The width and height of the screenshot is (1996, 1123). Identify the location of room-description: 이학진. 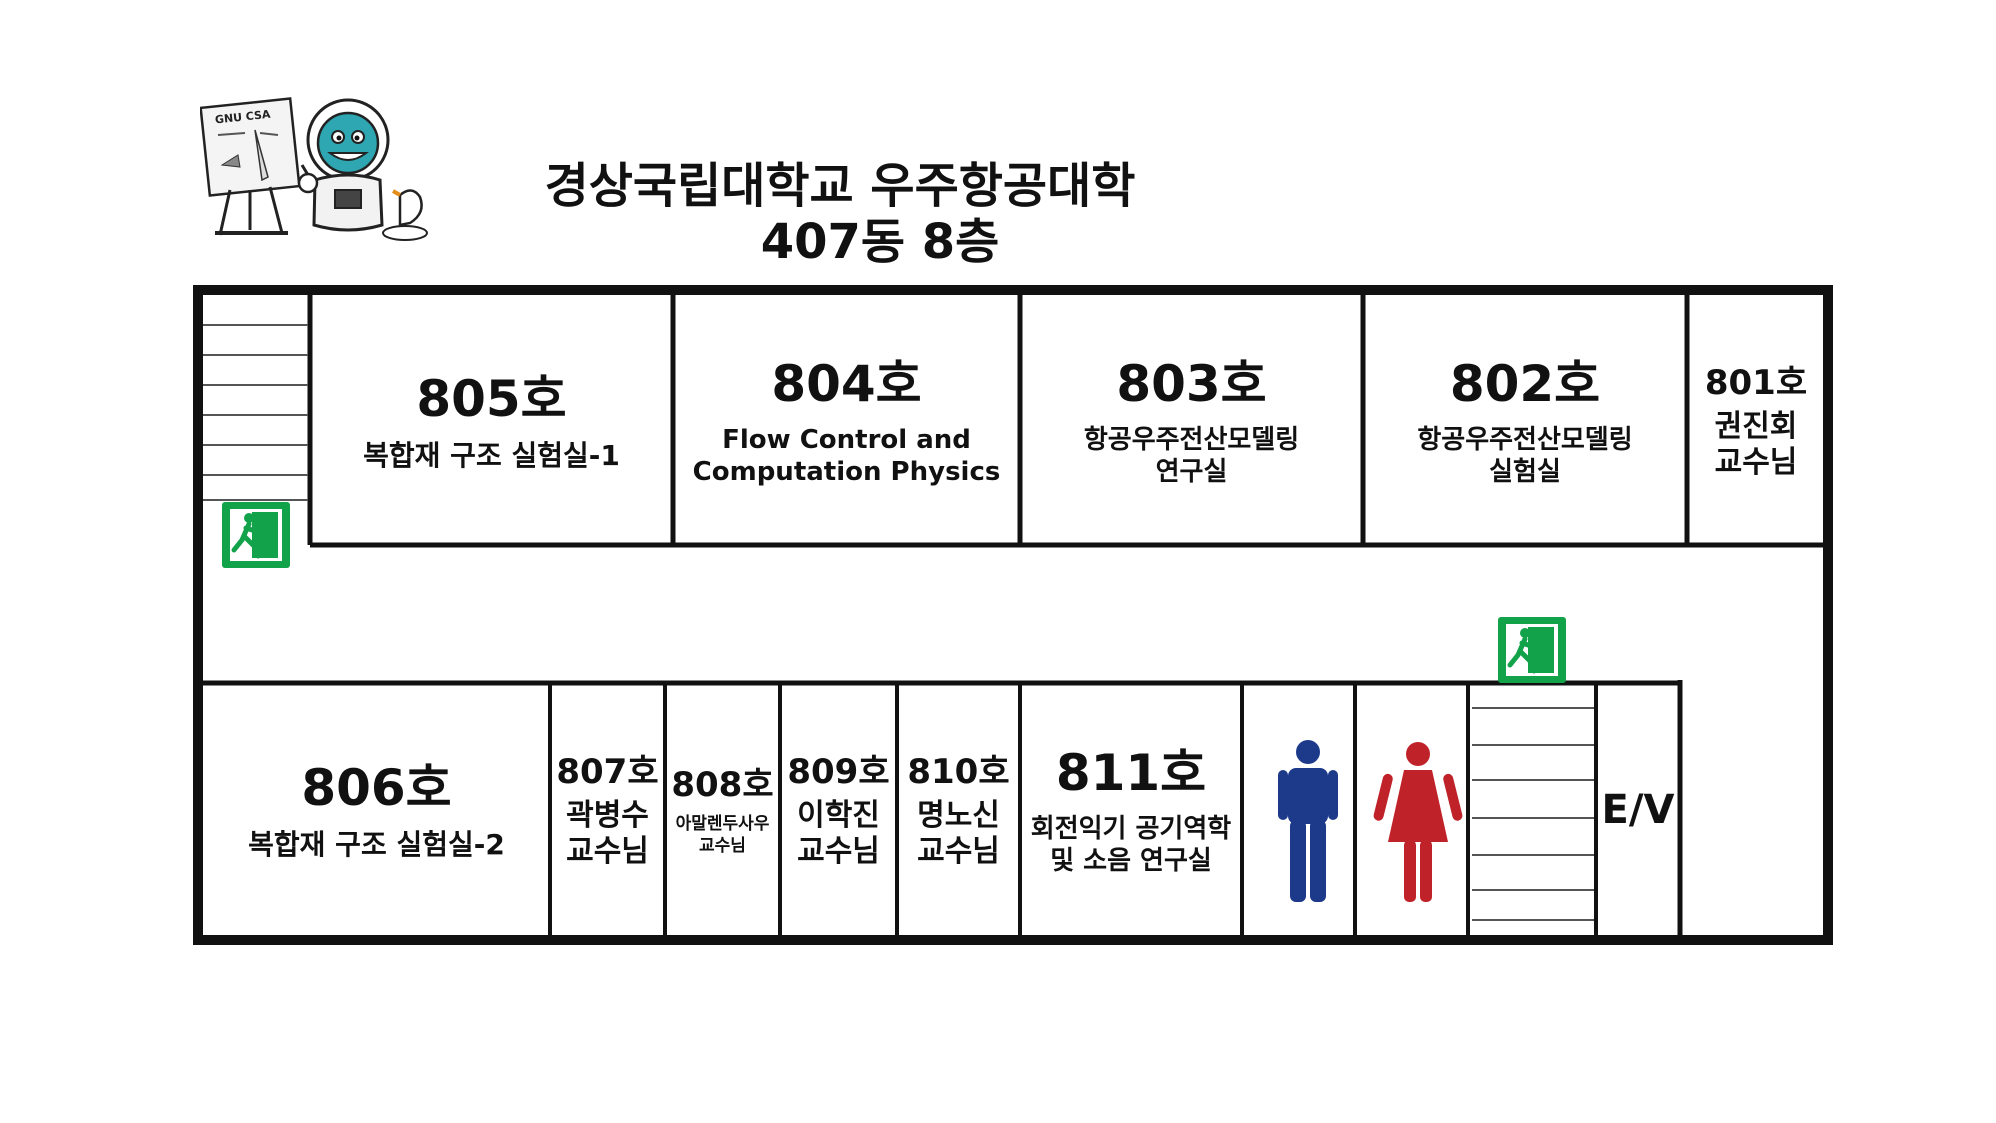
(838, 815).